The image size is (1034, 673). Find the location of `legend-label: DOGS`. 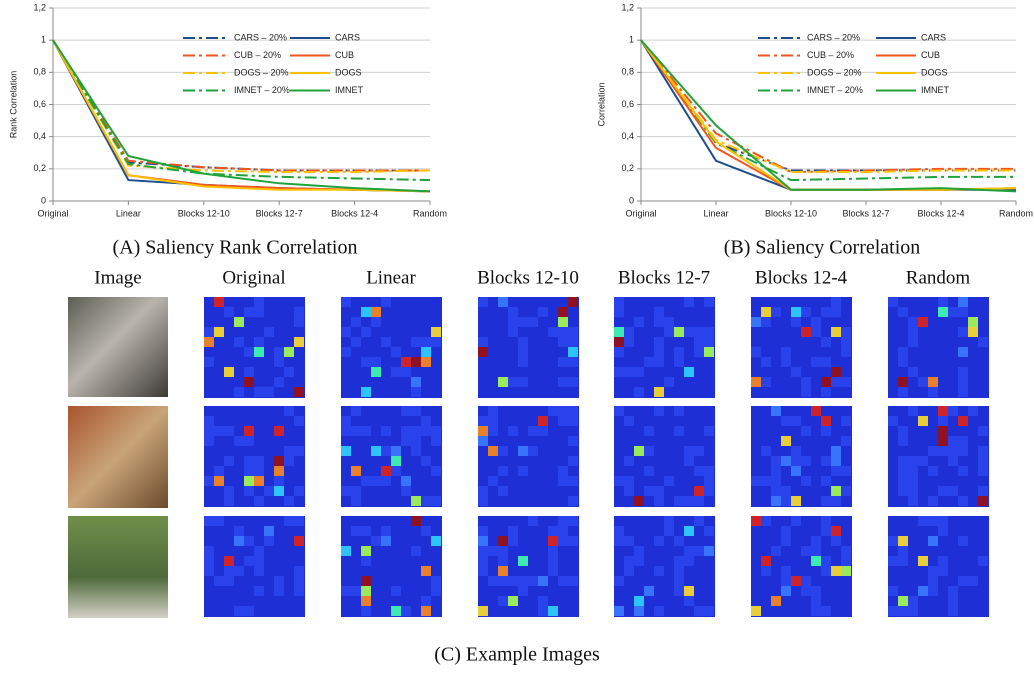

legend-label: DOGS is located at coordinates (348, 72).